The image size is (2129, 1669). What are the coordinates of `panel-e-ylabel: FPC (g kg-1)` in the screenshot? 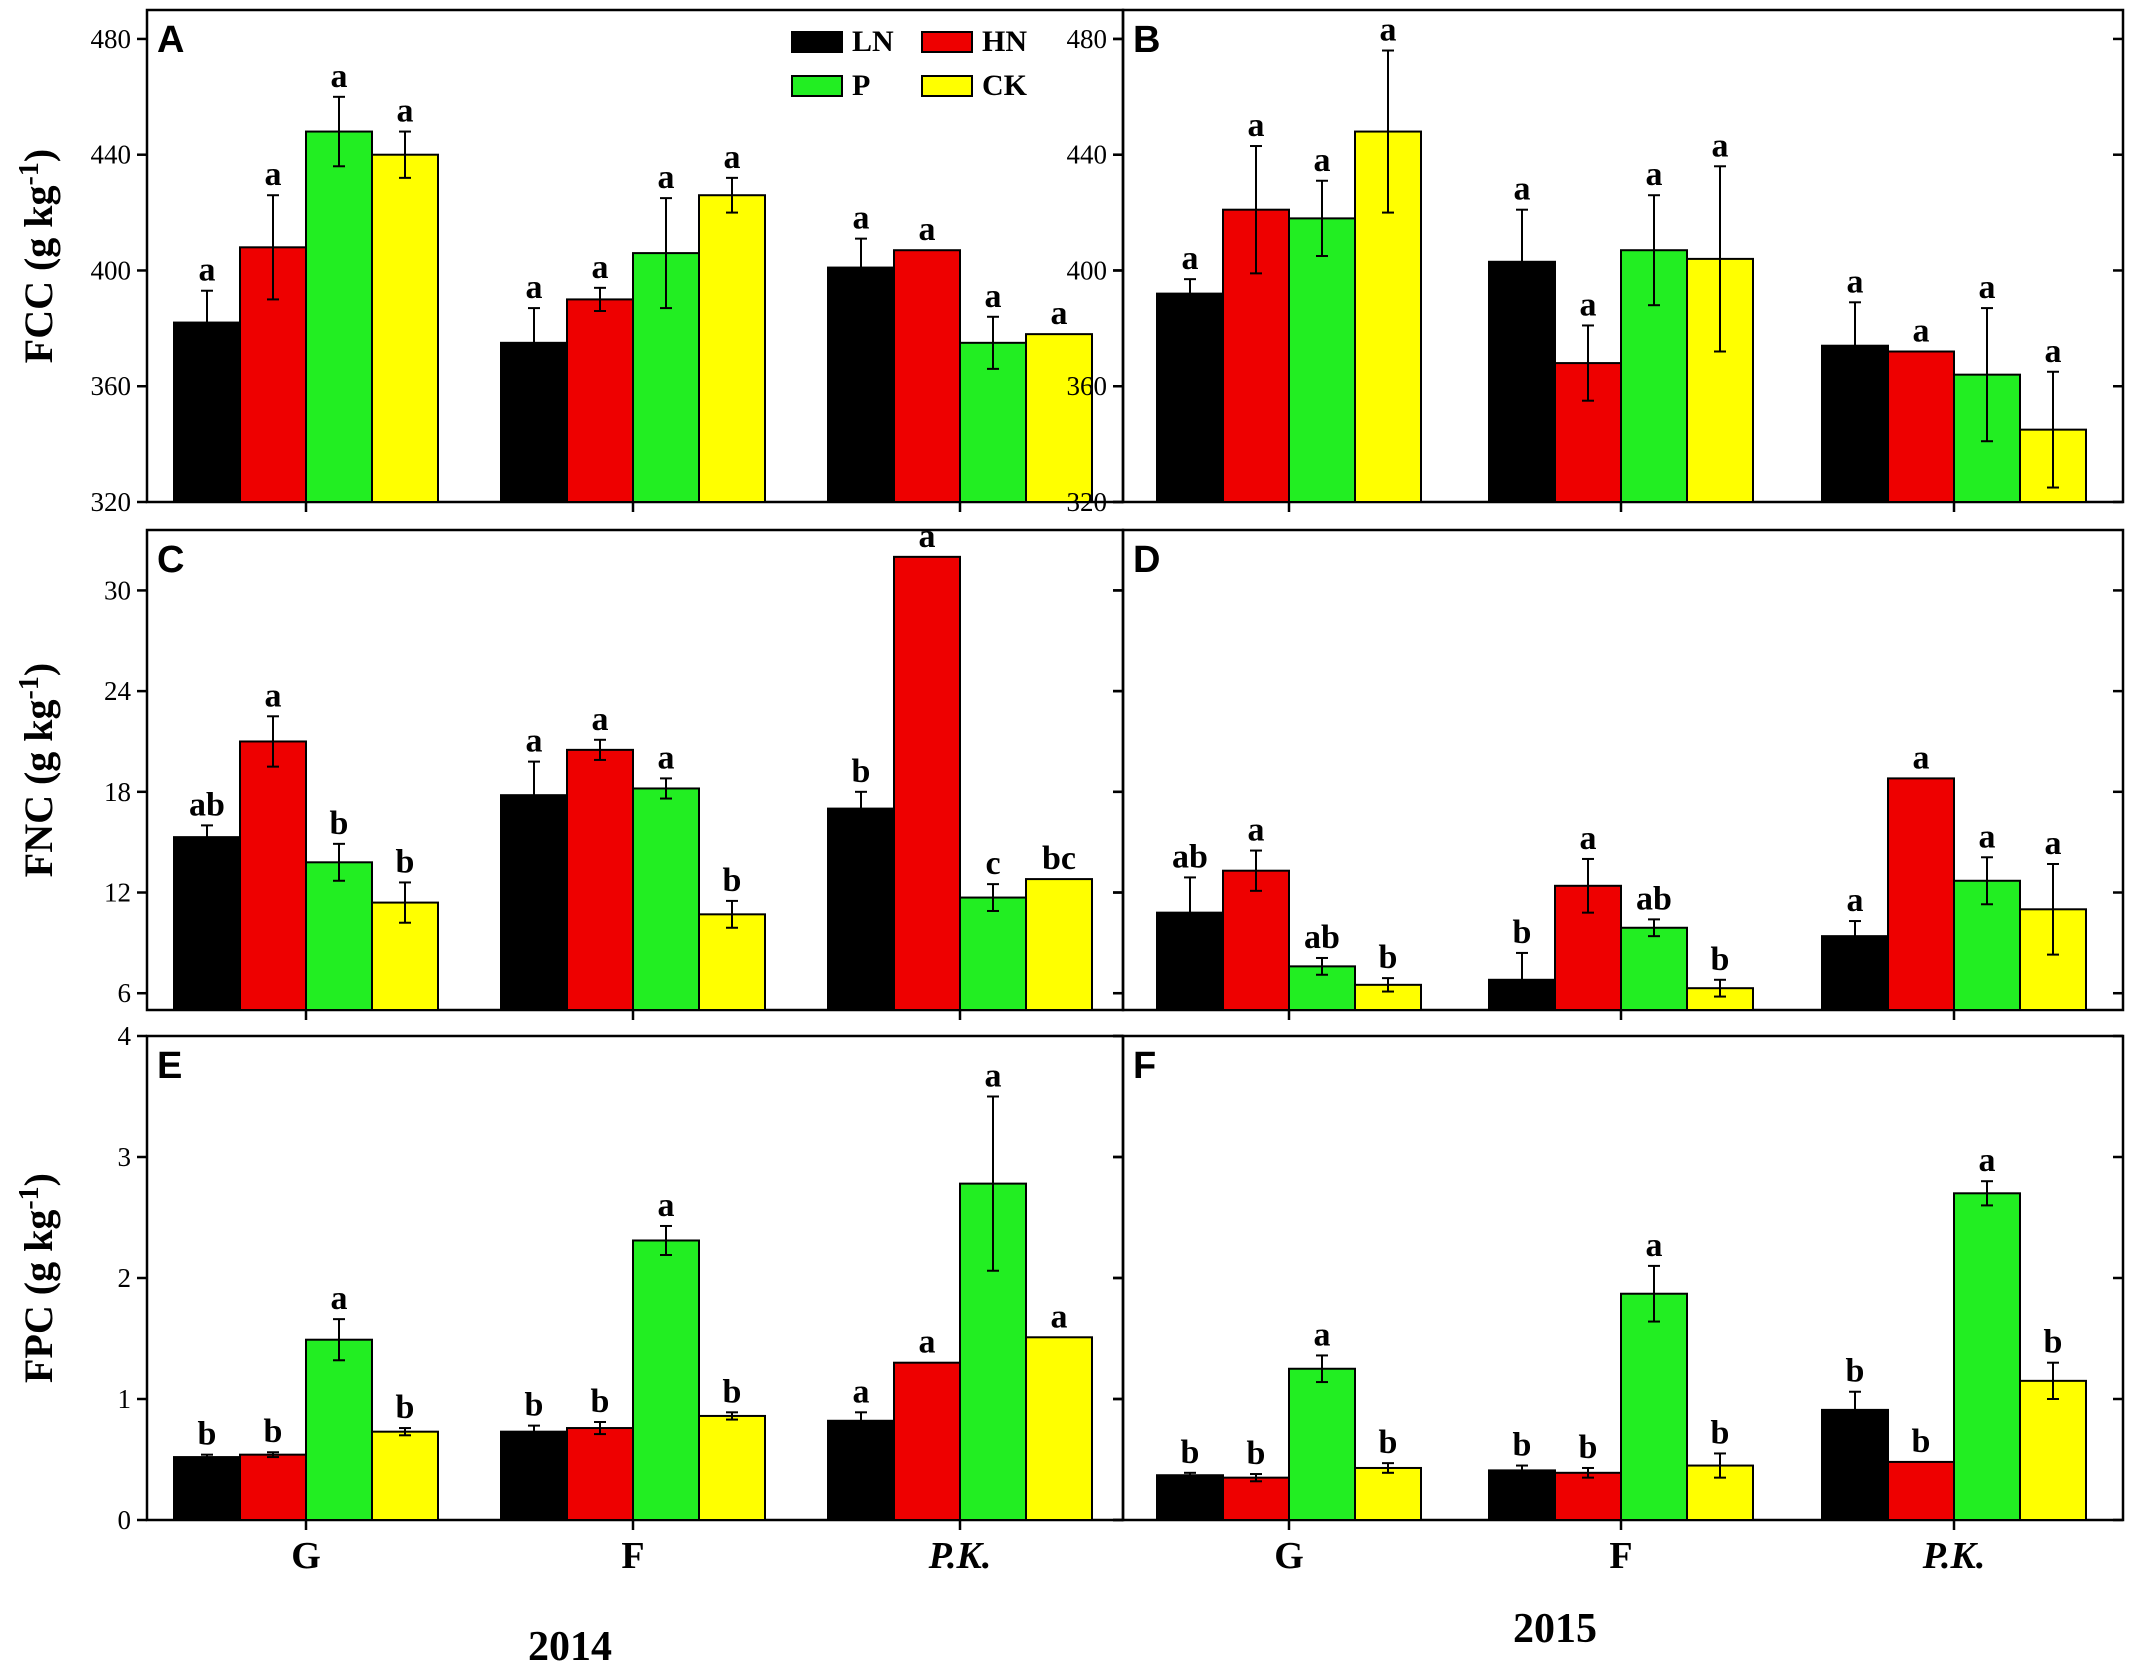 It's located at (37, 1278).